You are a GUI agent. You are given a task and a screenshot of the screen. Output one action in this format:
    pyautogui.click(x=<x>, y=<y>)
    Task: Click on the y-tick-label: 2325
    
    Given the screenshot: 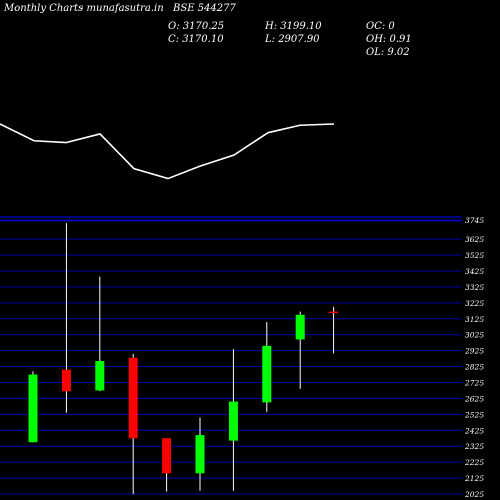 What is the action you would take?
    pyautogui.click(x=474, y=446)
    